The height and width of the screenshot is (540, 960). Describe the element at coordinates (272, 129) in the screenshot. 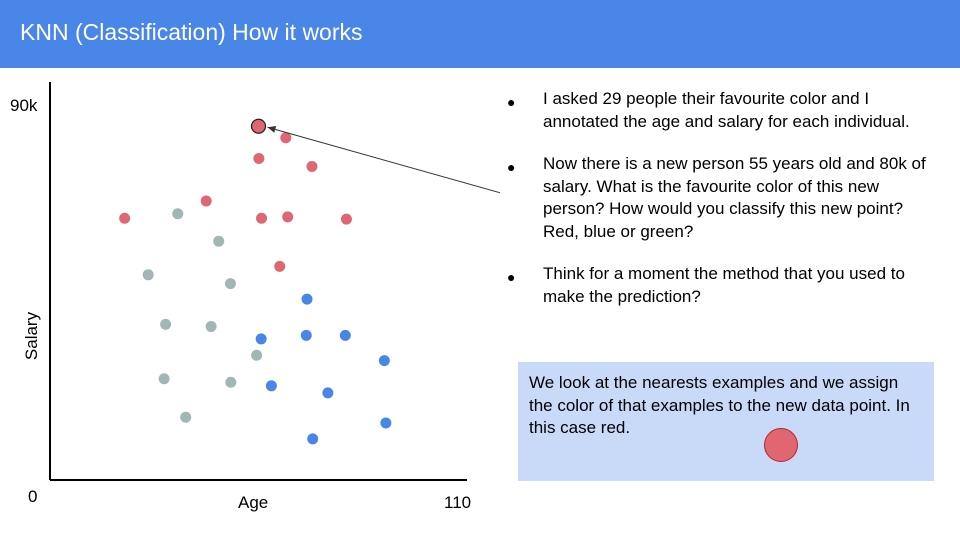

I see `arrow-head-icon` at that location.